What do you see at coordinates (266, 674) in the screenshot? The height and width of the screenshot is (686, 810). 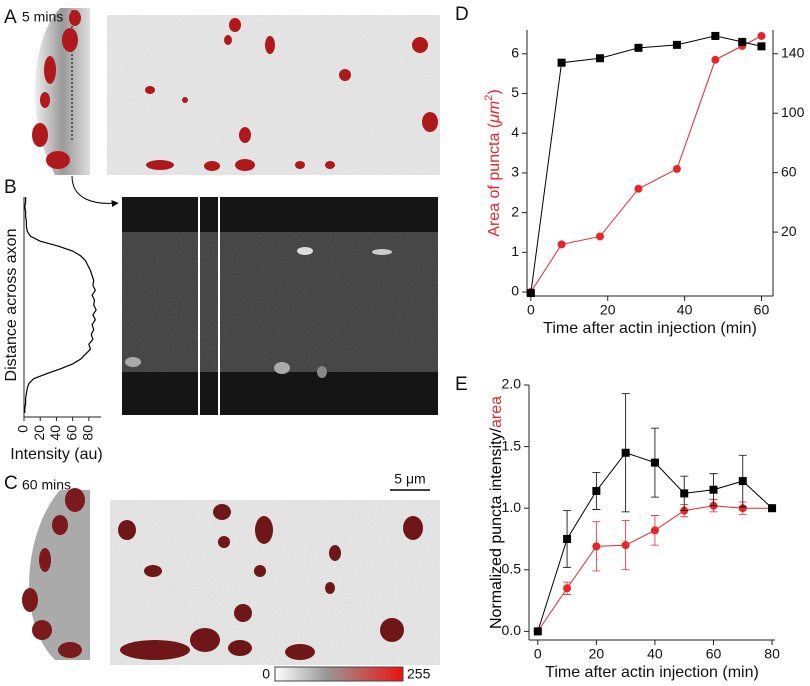 I see `colorbar-min: 0` at bounding box center [266, 674].